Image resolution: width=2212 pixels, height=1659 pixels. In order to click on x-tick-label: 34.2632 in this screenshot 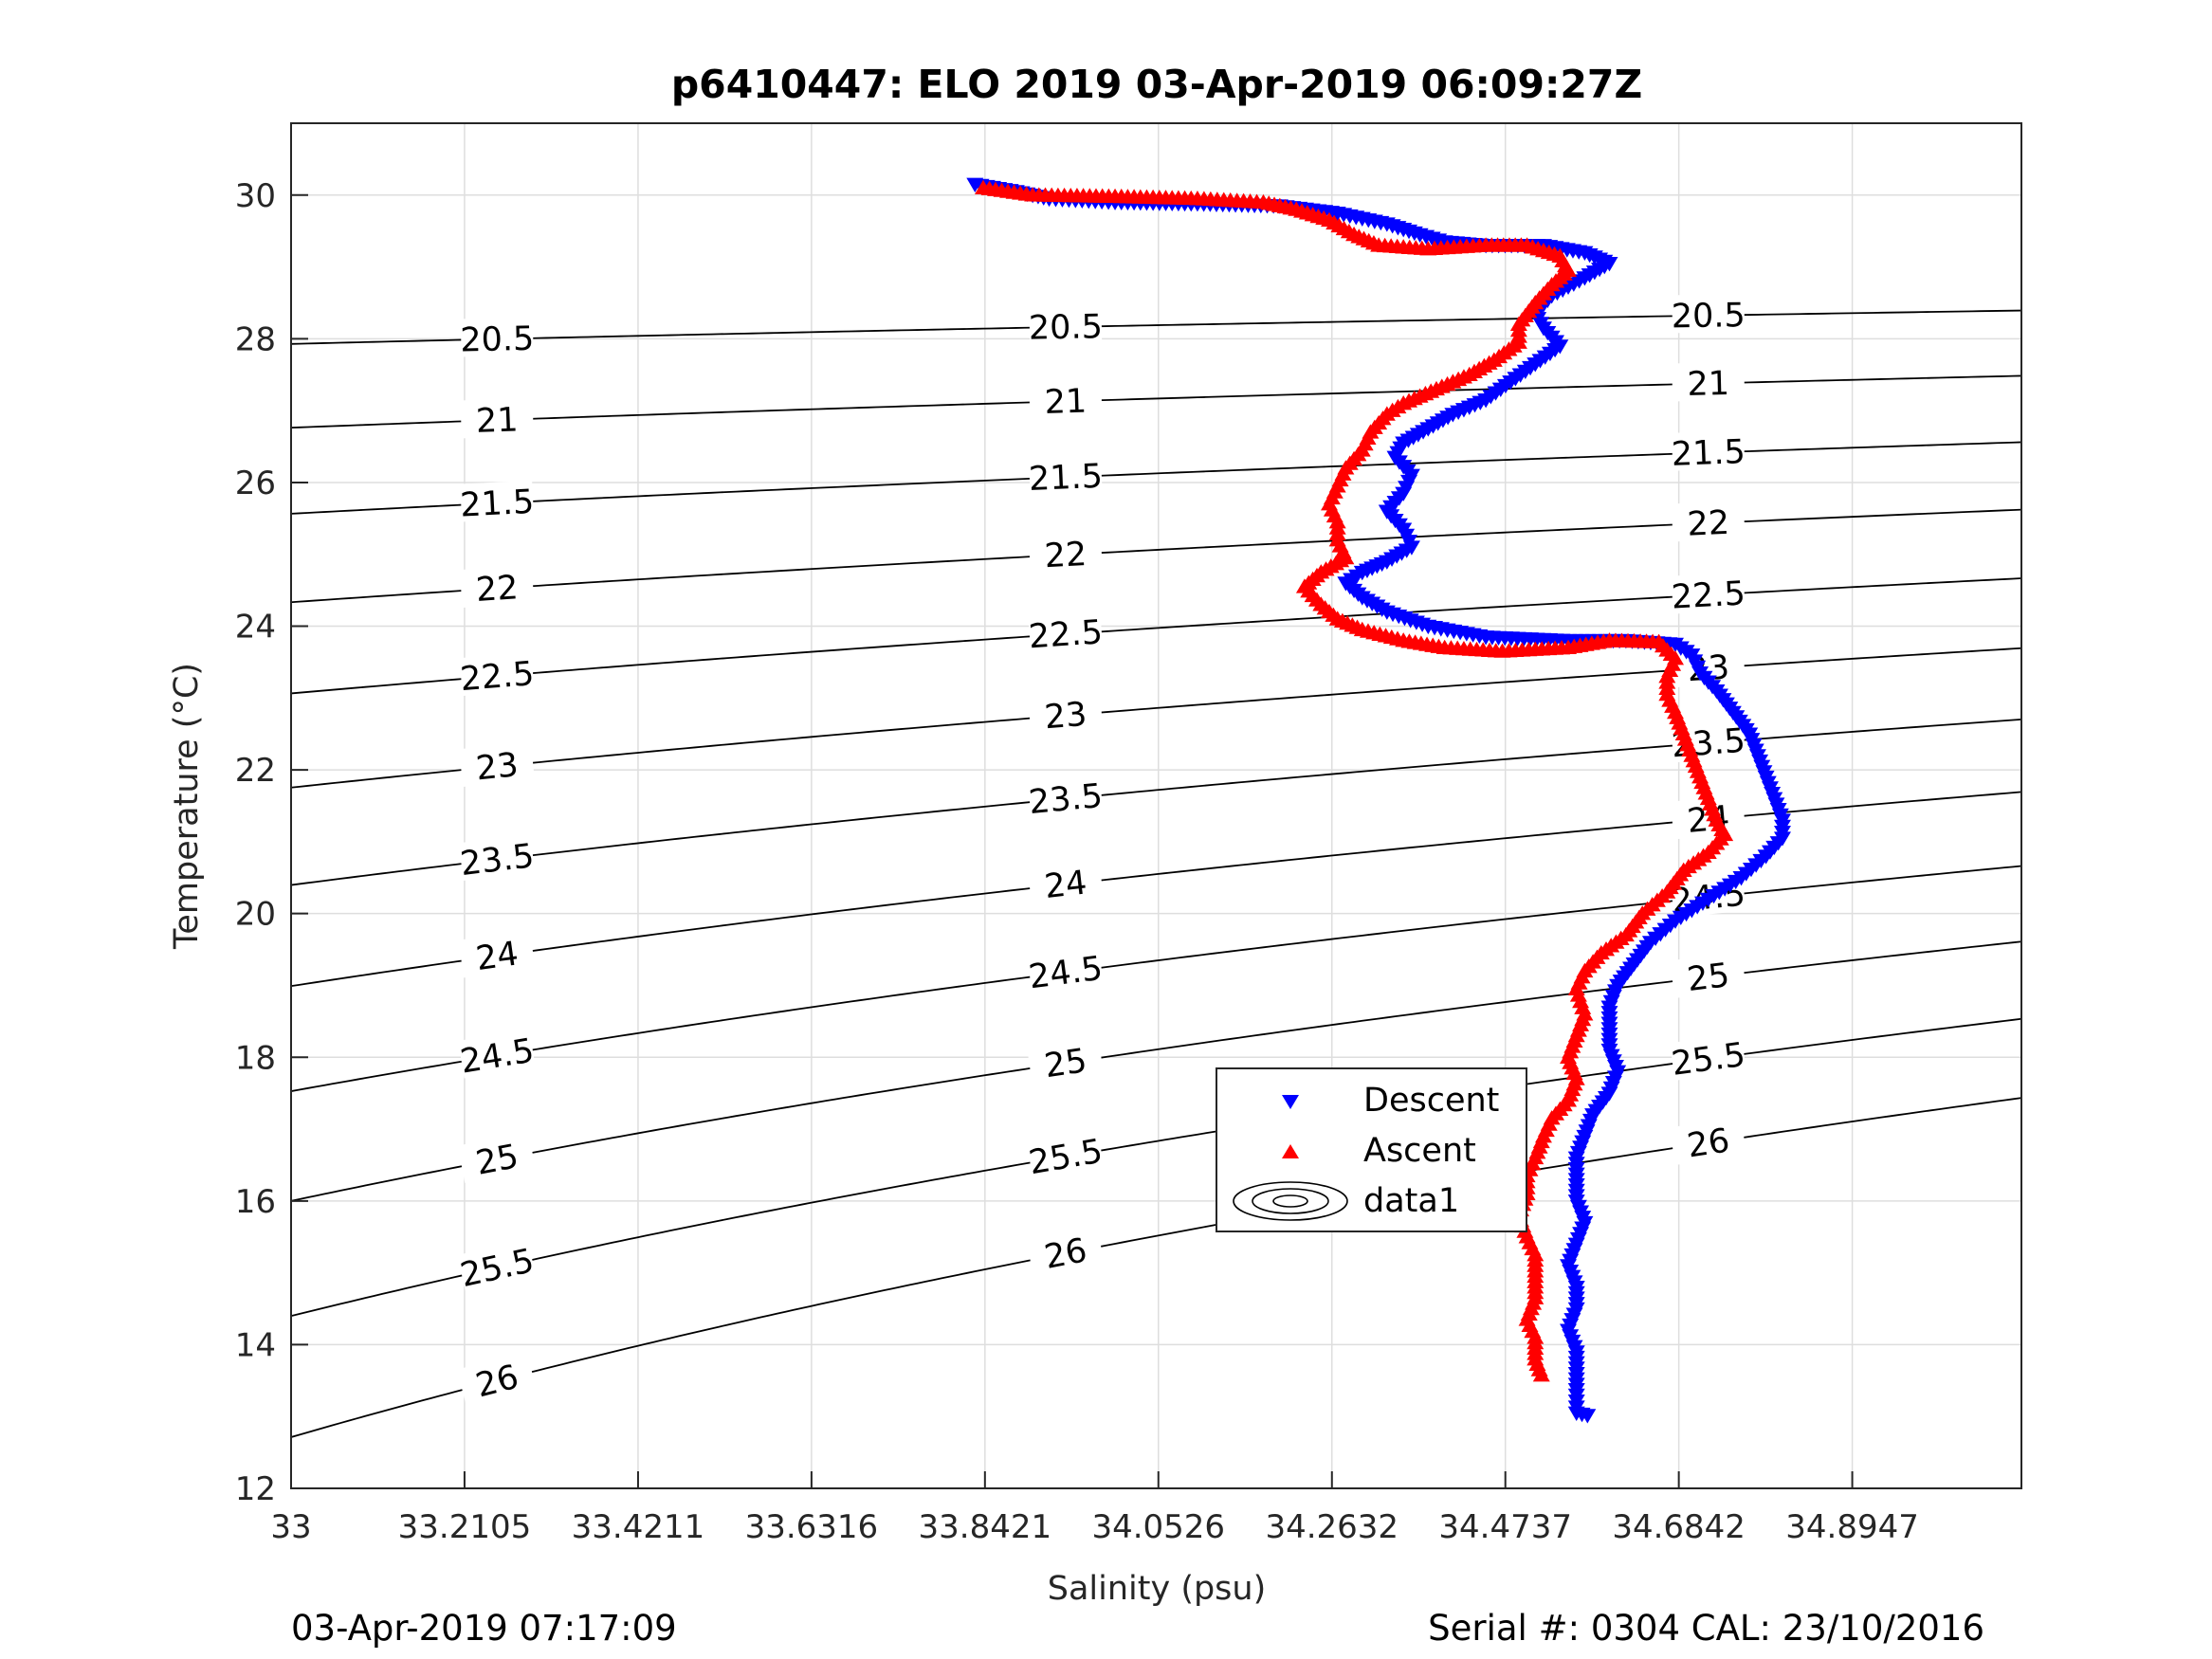, I will do `click(1331, 1527)`.